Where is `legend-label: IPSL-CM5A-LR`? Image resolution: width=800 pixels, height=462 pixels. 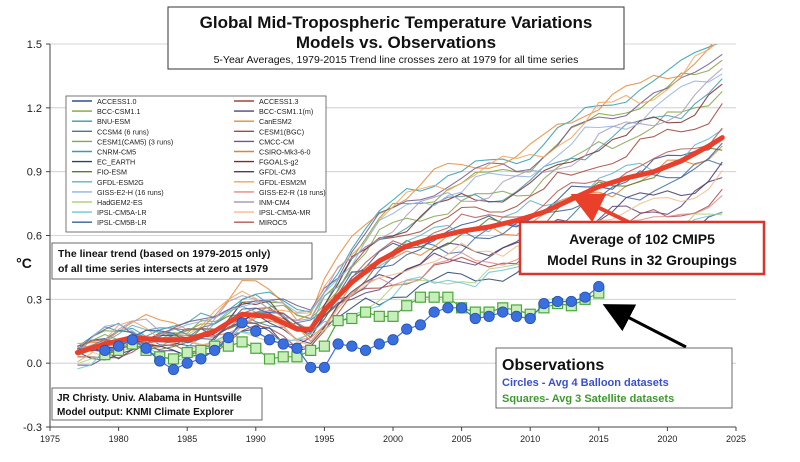
legend-label: IPSL-CM5A-LR is located at coordinates (122, 212).